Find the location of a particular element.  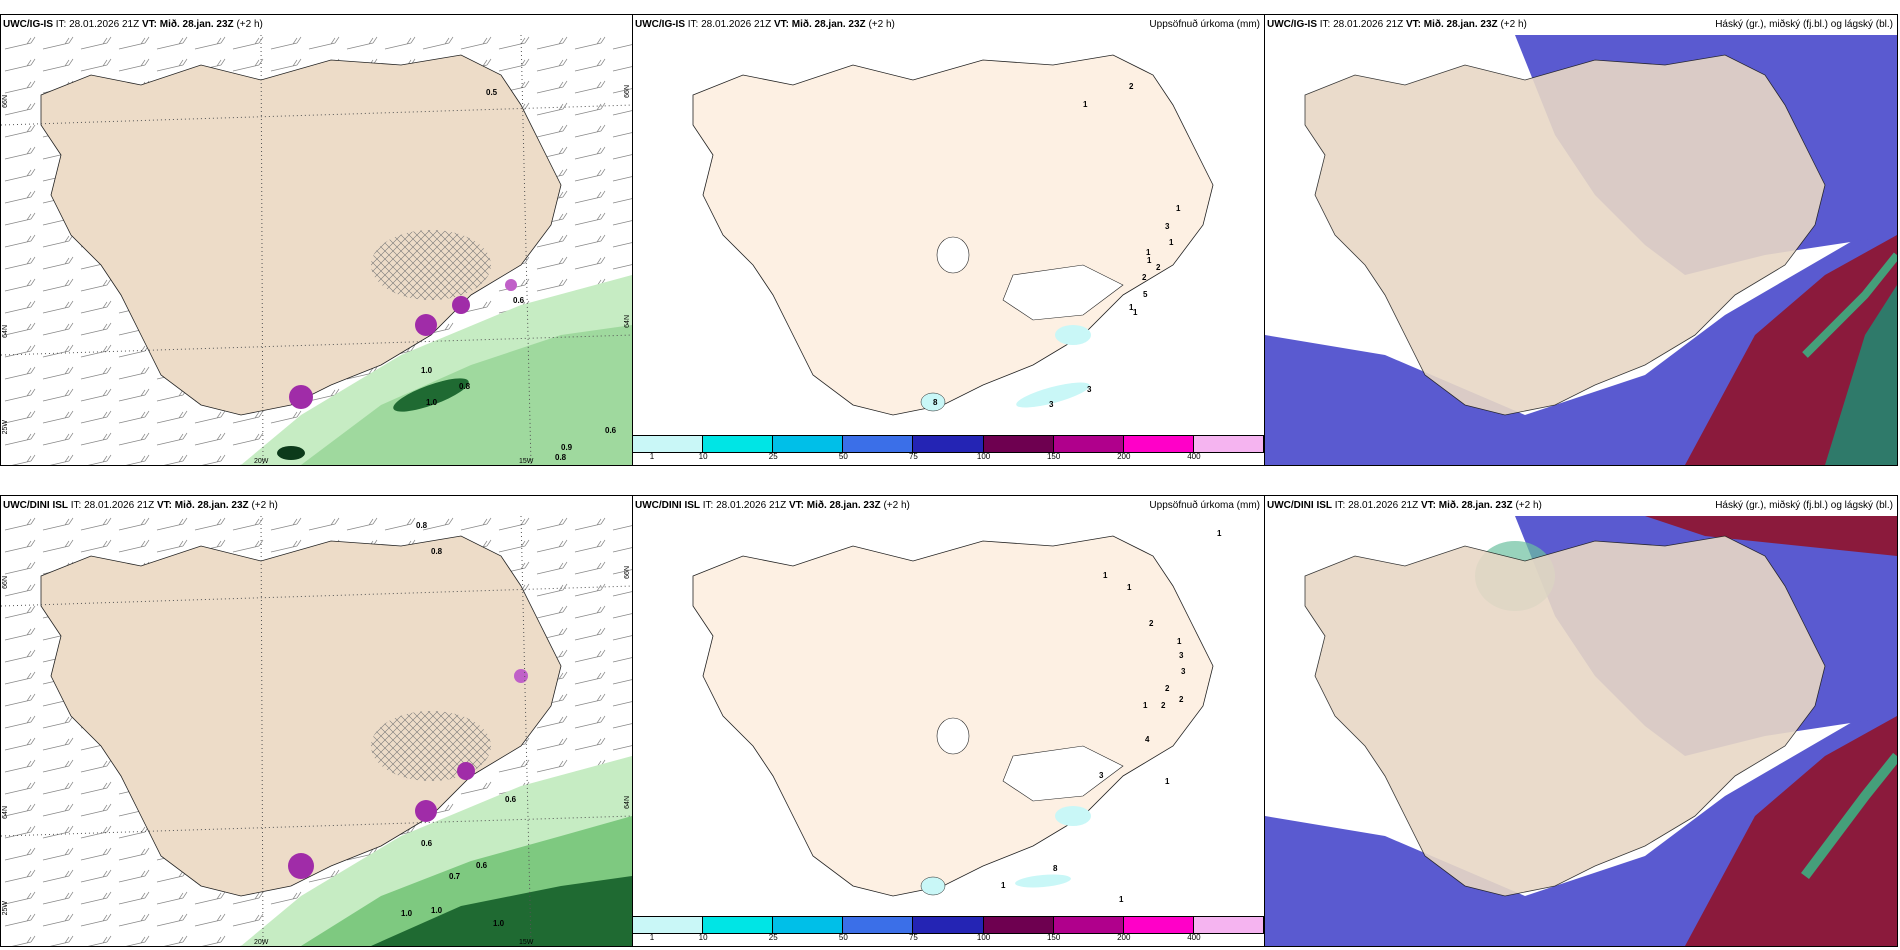

colorbar-tick: 1 is located at coordinates (652, 937).